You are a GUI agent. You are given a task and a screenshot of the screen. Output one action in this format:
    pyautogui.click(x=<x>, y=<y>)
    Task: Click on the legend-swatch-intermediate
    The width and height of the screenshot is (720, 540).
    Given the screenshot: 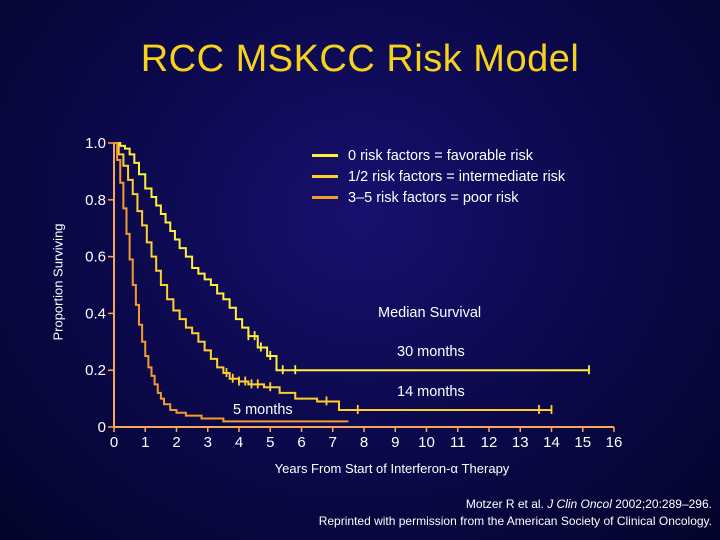 What is the action you would take?
    pyautogui.click(x=325, y=176)
    